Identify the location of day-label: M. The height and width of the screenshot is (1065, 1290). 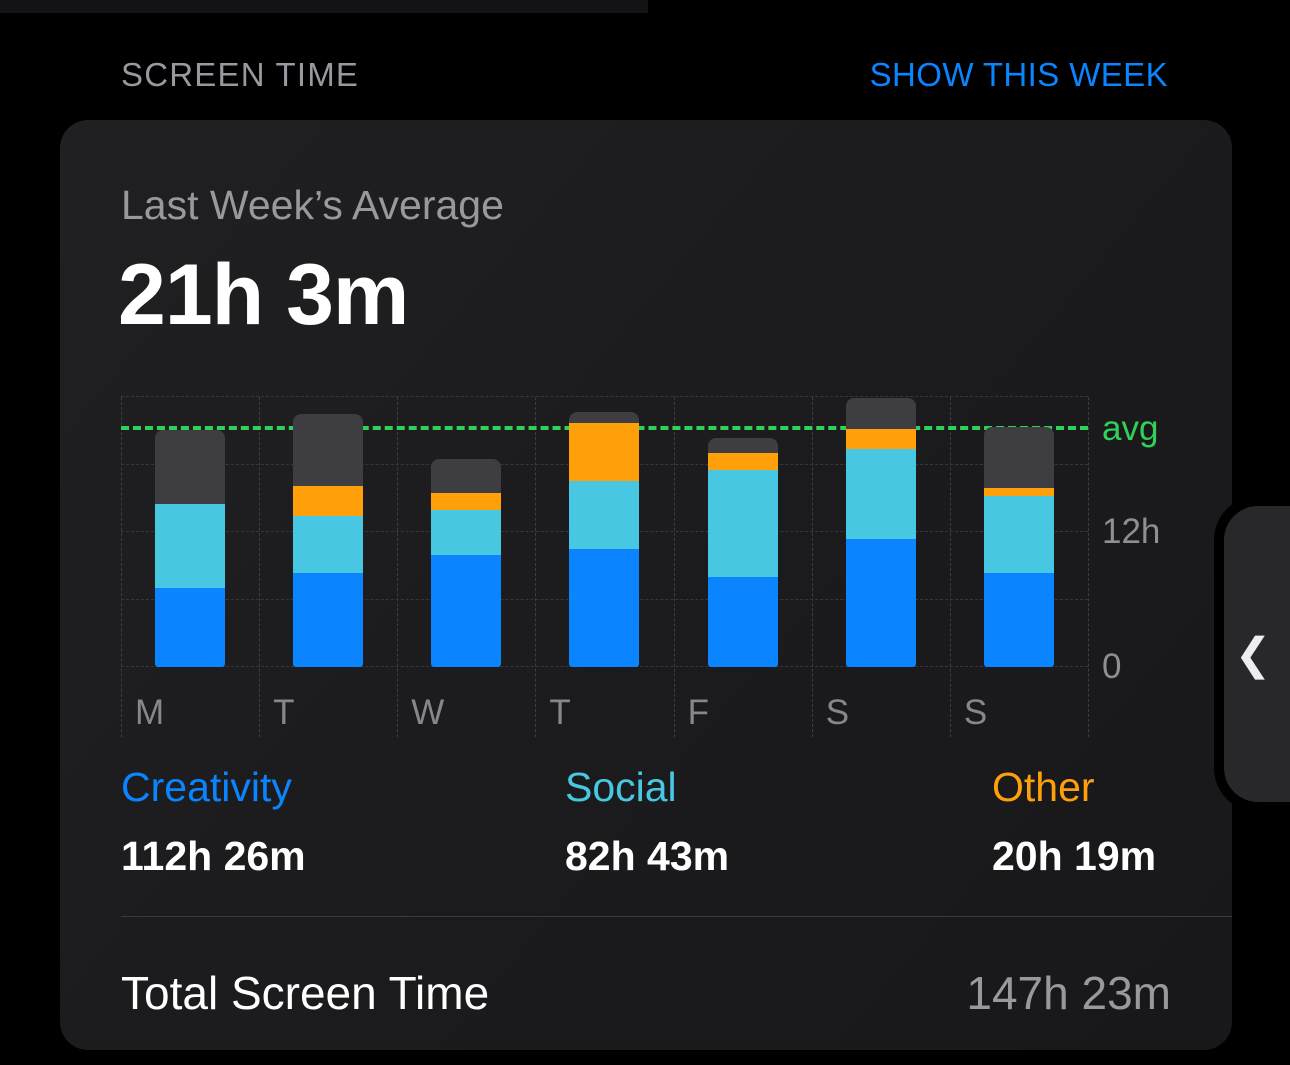
(150, 712).